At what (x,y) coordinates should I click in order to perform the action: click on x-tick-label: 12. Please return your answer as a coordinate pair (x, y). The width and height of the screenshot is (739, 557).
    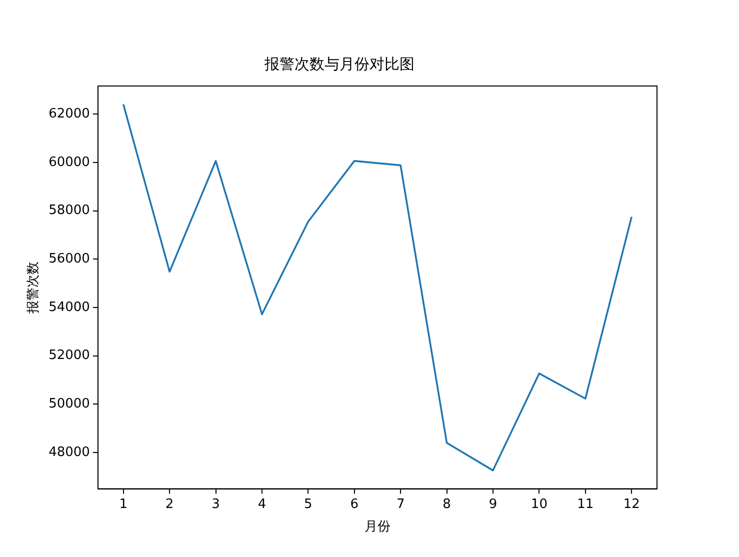
    Looking at the image, I should click on (631, 504).